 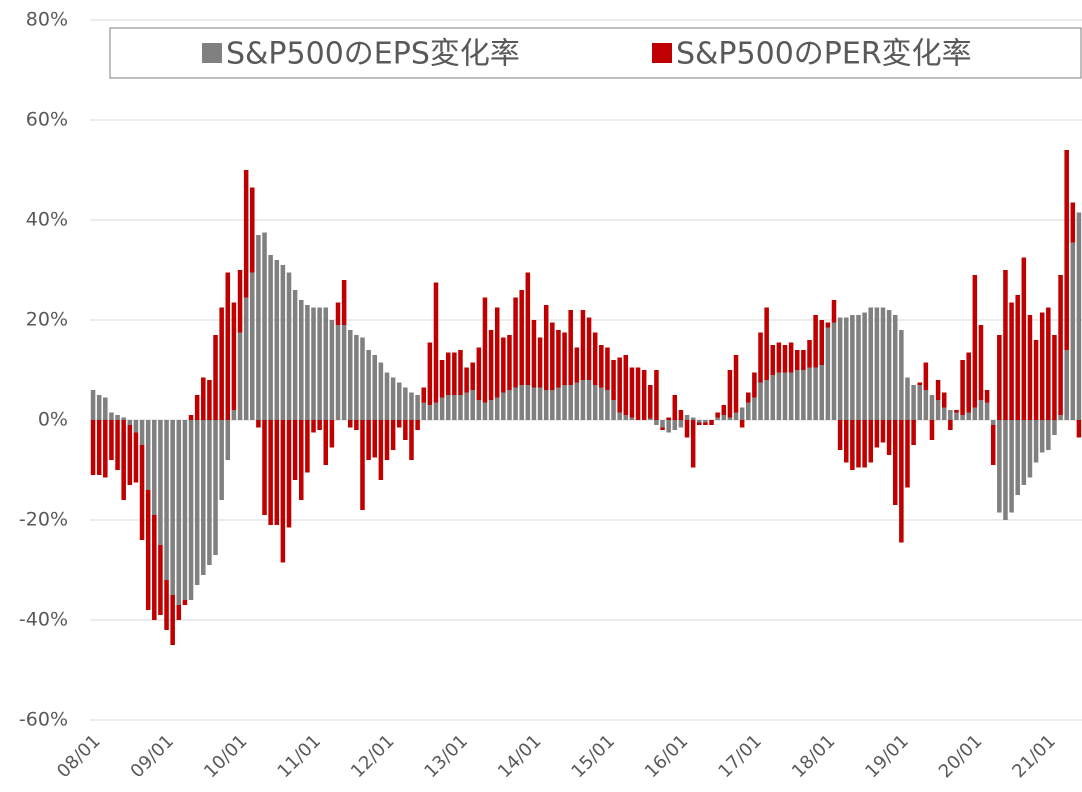 I want to click on y-tick-label: -60%, so click(x=43, y=720).